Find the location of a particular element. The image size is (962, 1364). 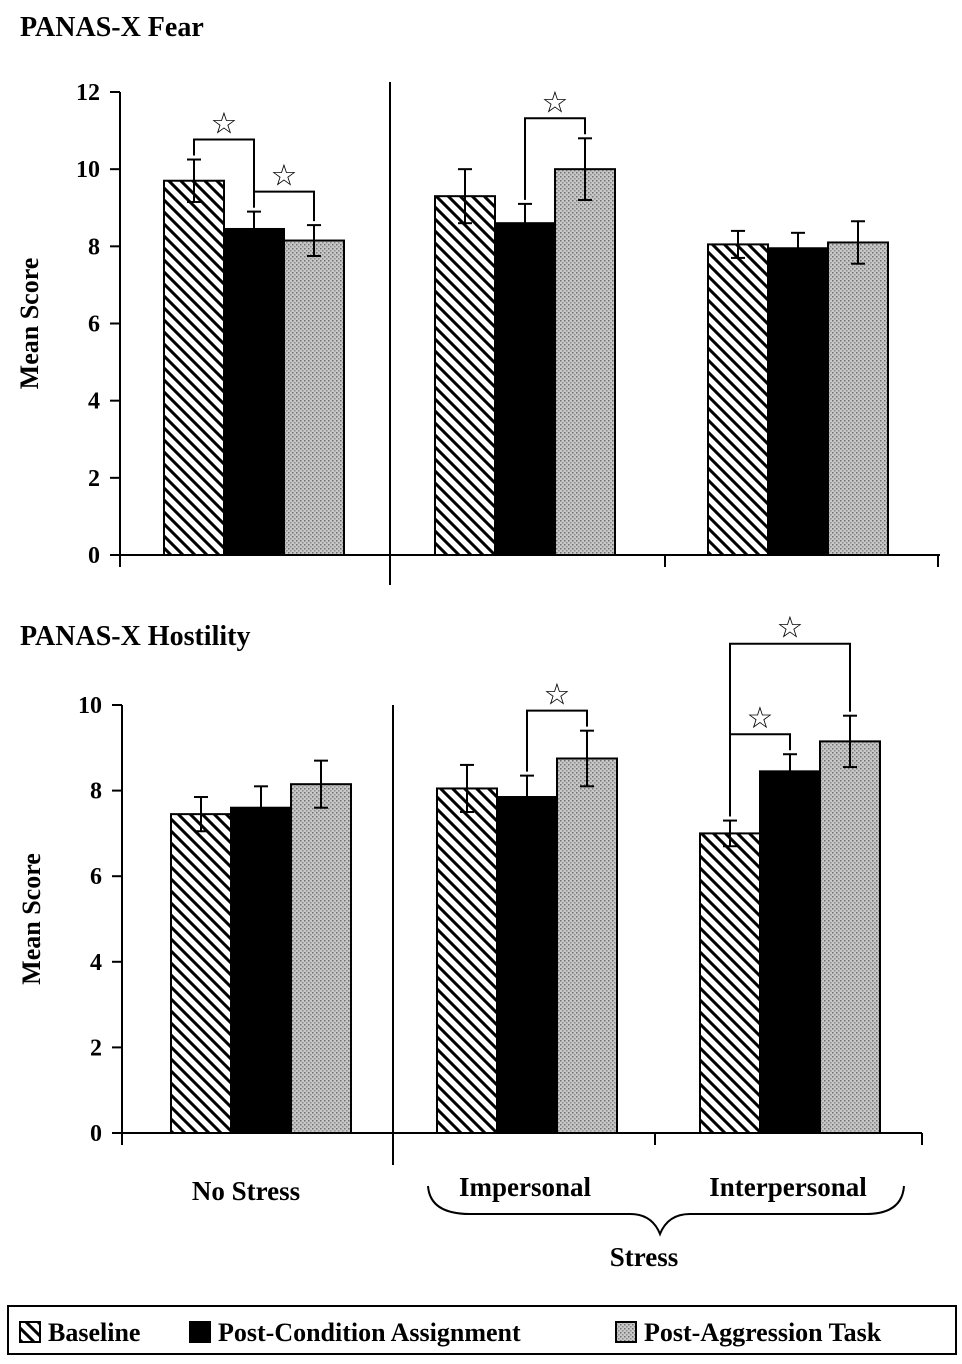

chart-title: PANAS-X Hostility is located at coordinates (135, 636).